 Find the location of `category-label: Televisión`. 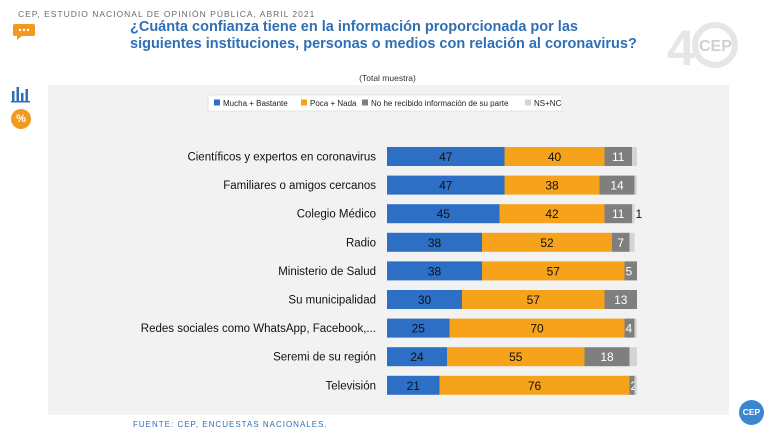

category-label: Televisión is located at coordinates (351, 386).